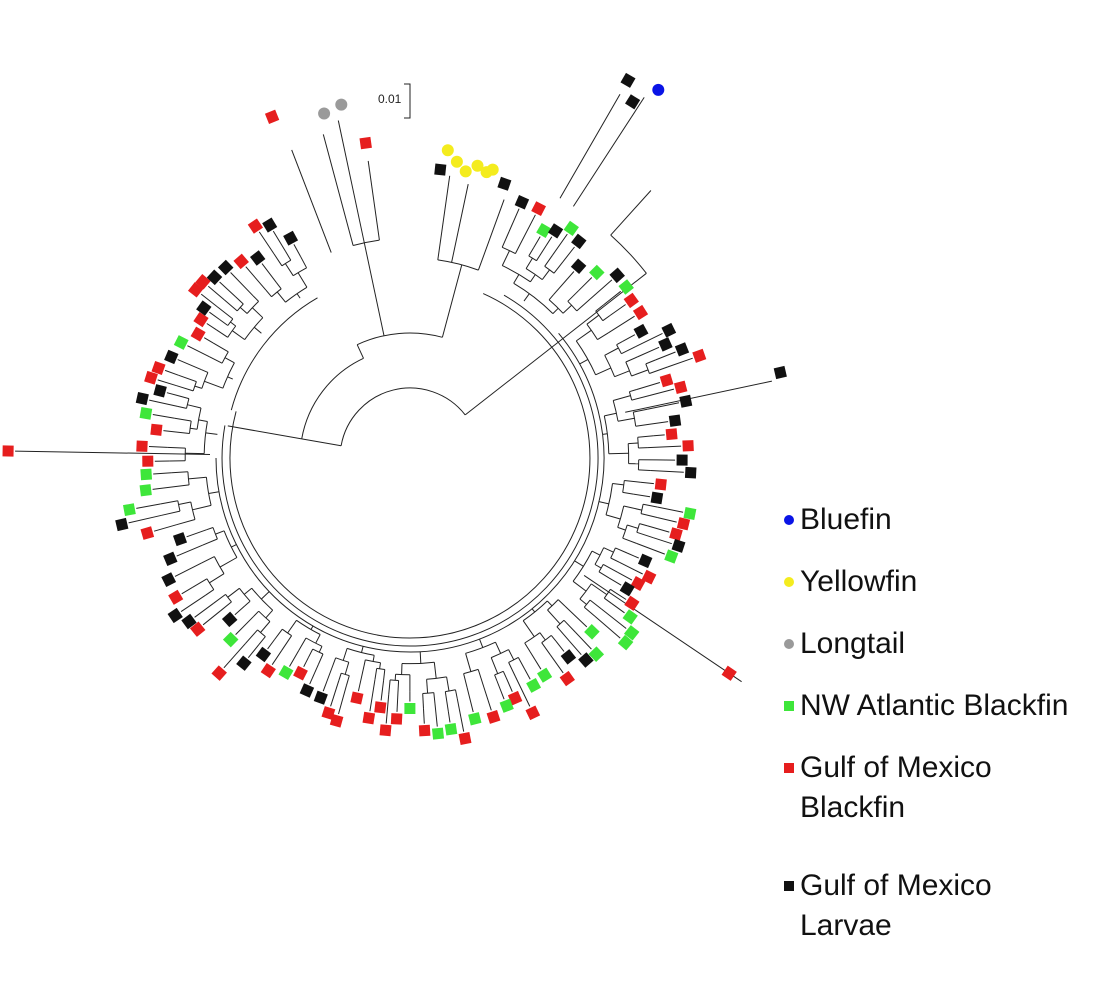  I want to click on gom-larvae-marker-icon, so click(789, 886).